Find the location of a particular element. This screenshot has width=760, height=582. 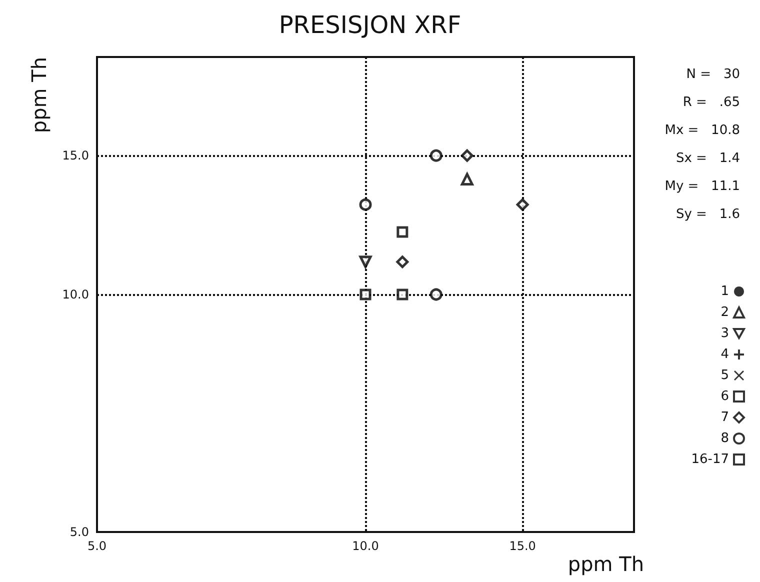

text: Sx = 1.4 is located at coordinates (708, 158).